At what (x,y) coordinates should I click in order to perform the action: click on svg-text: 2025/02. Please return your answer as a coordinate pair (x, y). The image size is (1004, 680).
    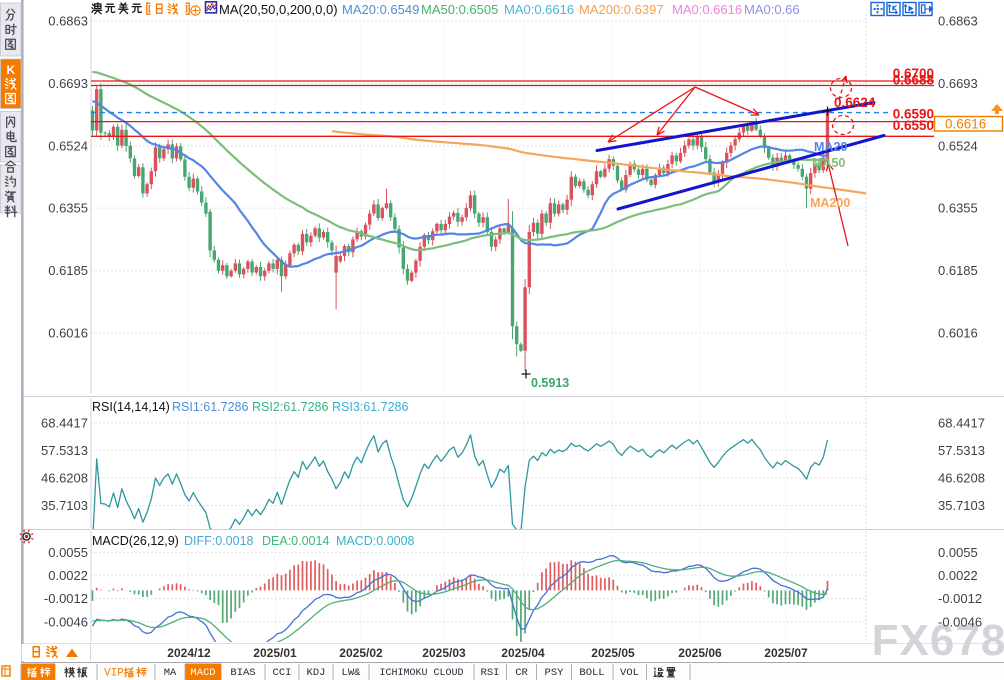
    Looking at the image, I should click on (361, 653).